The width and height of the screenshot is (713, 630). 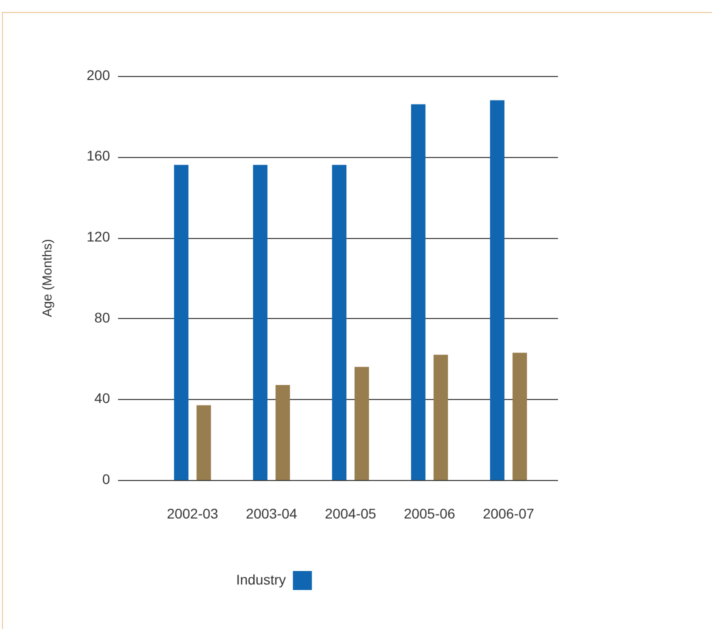 I want to click on legend-label: Industry, so click(x=261, y=579).